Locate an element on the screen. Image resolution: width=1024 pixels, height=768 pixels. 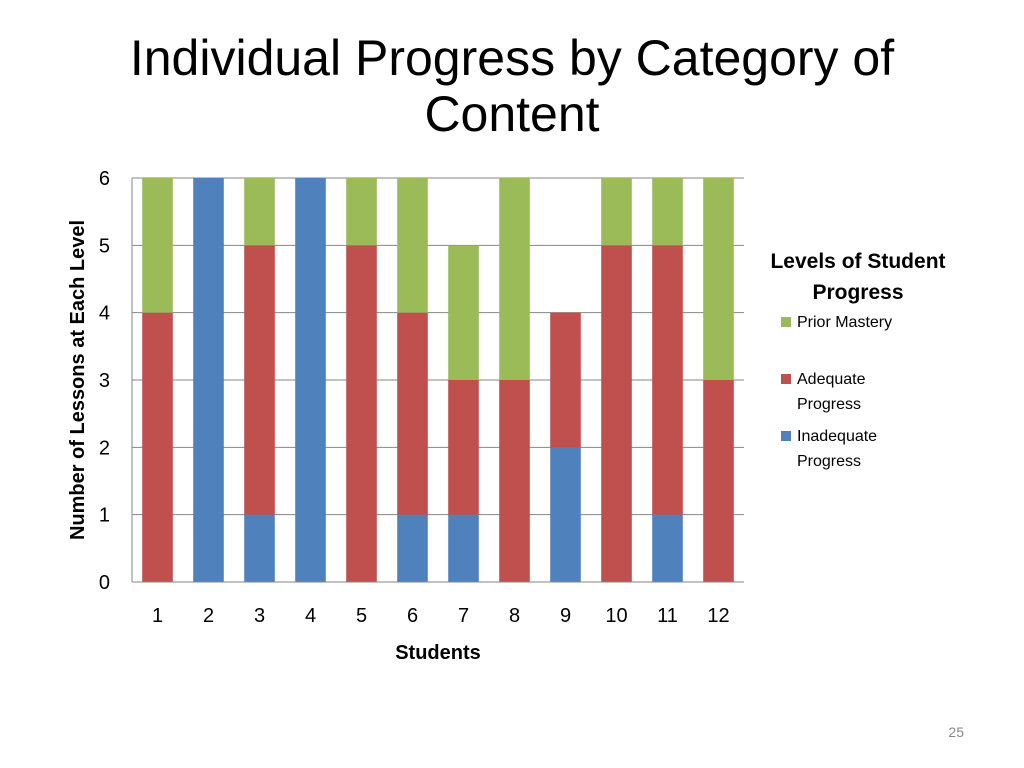
x-tick-label: 10 is located at coordinates (616, 616).